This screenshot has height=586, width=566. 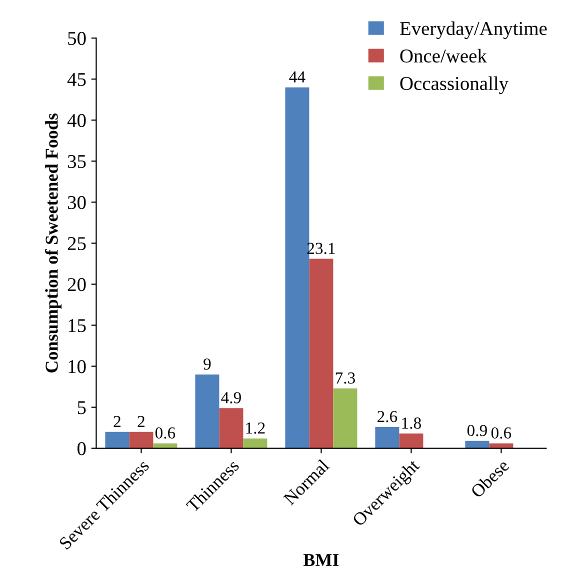 I want to click on y-tick-label: 50, so click(x=77, y=39).